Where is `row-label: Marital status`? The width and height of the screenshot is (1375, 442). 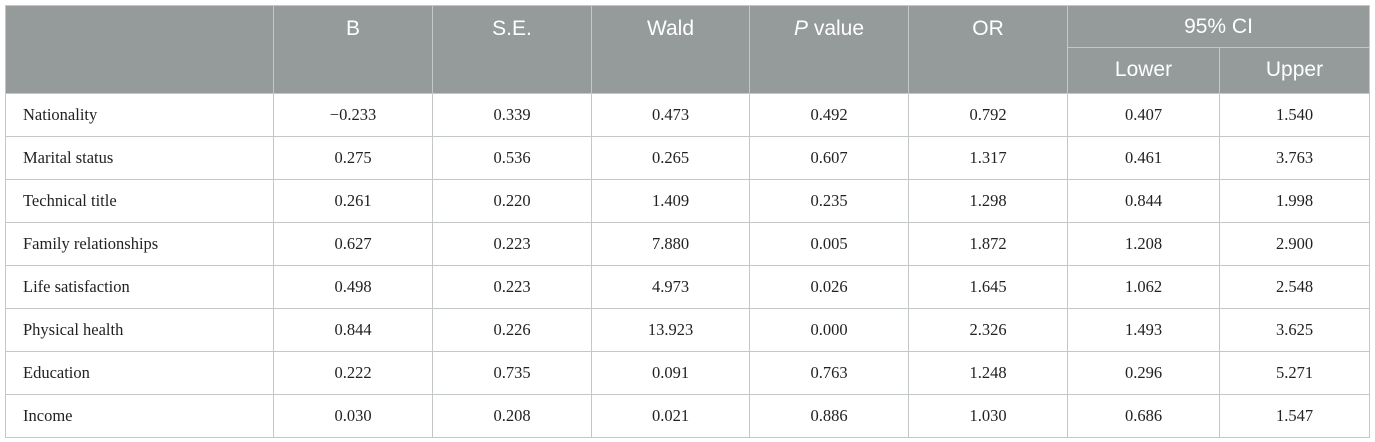
row-label: Marital status is located at coordinates (139, 158).